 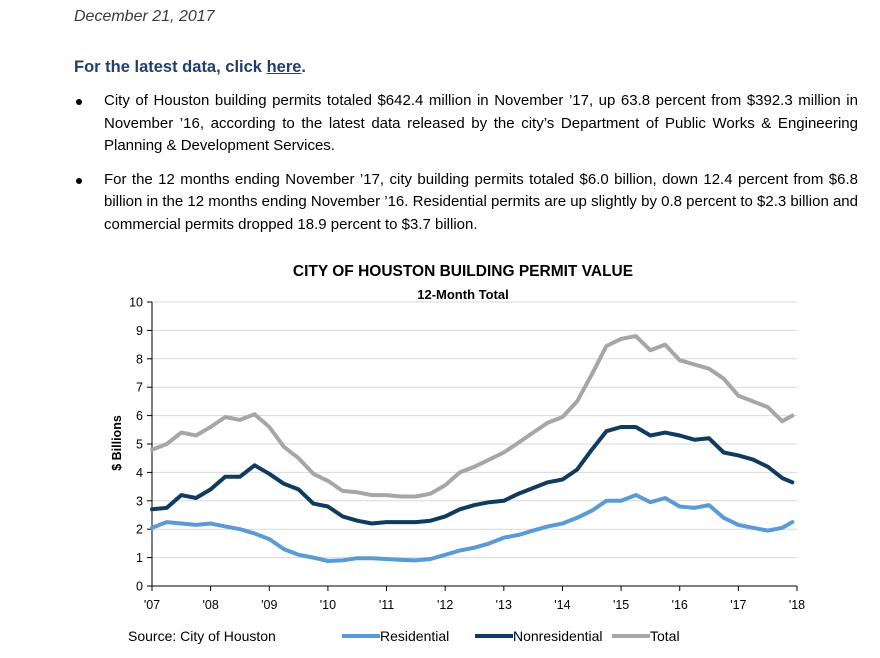 What do you see at coordinates (445, 605) in the screenshot?
I see `x-tick-label: '12` at bounding box center [445, 605].